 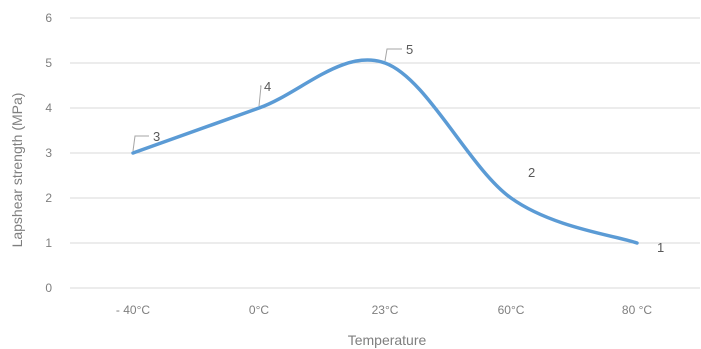 I want to click on x-axis-title: Temperature, so click(x=387, y=340).